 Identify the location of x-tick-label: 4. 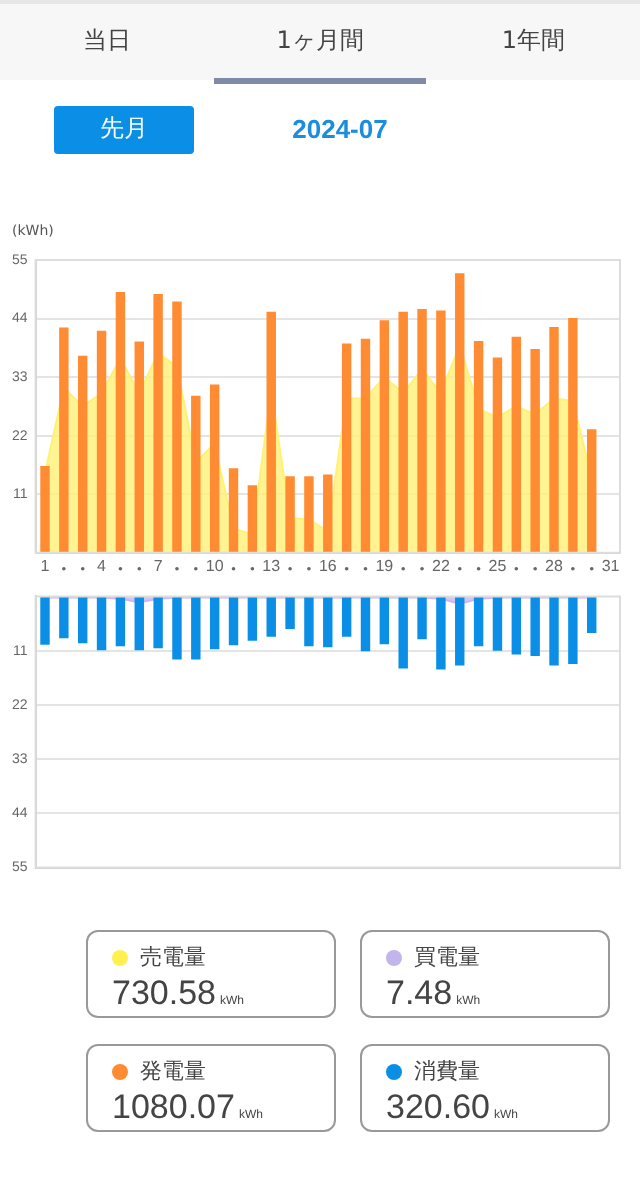
(102, 565).